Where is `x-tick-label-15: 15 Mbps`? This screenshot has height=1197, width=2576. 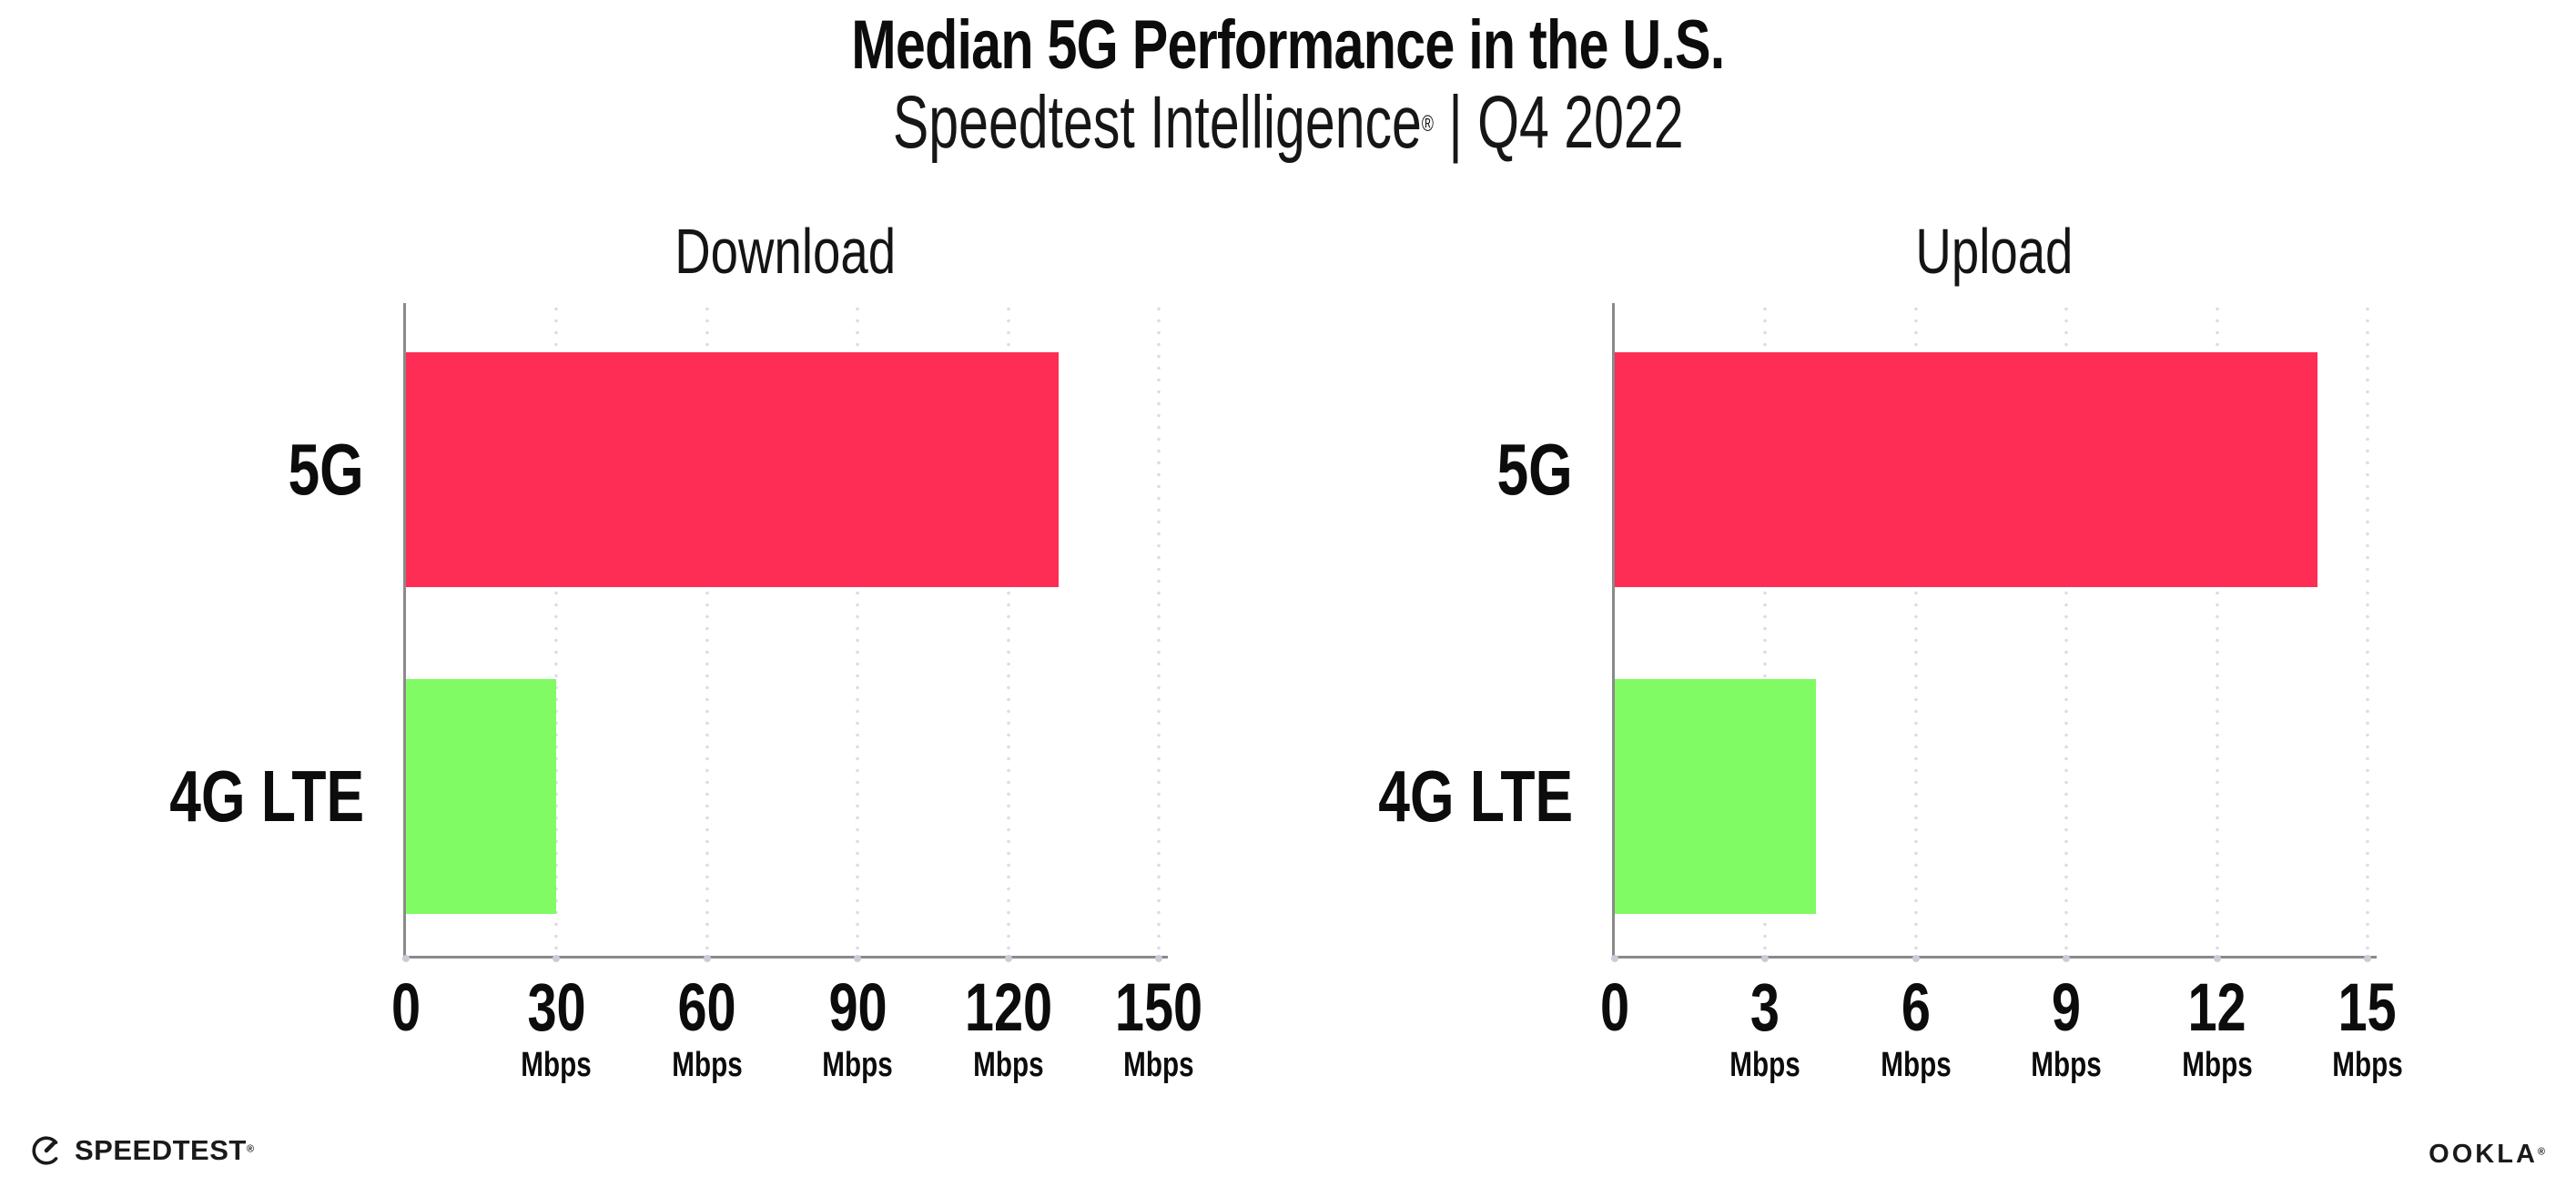 x-tick-label-15: 15 Mbps is located at coordinates (2367, 1027).